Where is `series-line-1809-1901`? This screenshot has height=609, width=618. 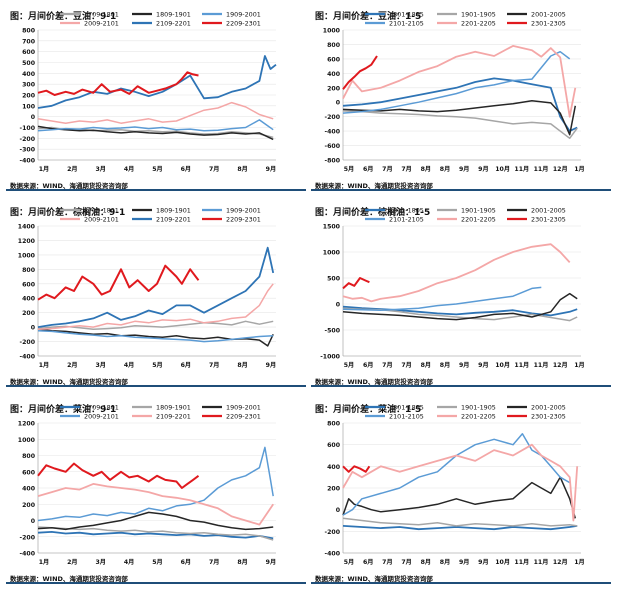
series-line-1809-1901 is located at coordinates (155, 533).